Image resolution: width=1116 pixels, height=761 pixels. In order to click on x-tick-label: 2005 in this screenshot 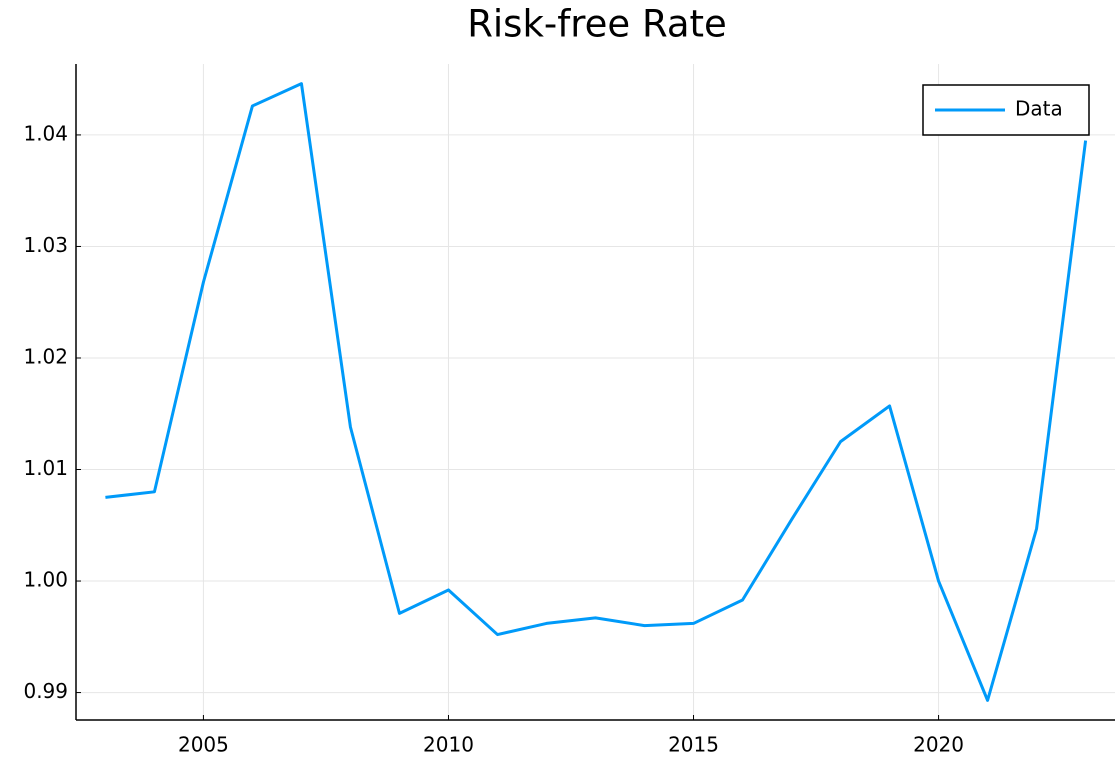, I will do `click(203, 745)`.